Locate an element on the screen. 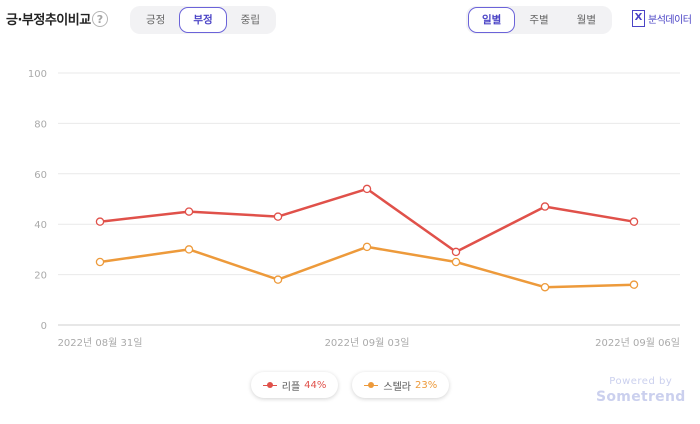 Image resolution: width=700 pixels, height=424 pixels. tab-neutral: 중립 is located at coordinates (250, 20).